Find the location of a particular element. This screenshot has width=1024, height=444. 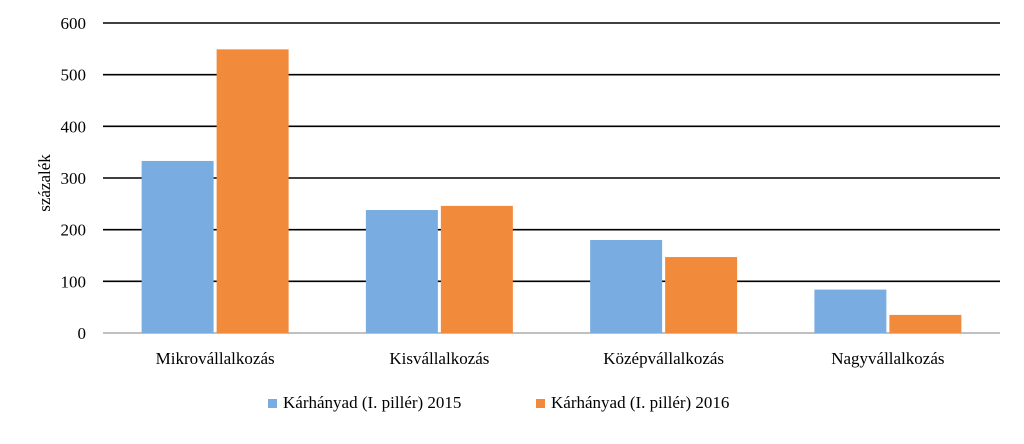

legend-label: Kárhányad (I. pillér) 2016 is located at coordinates (640, 402).